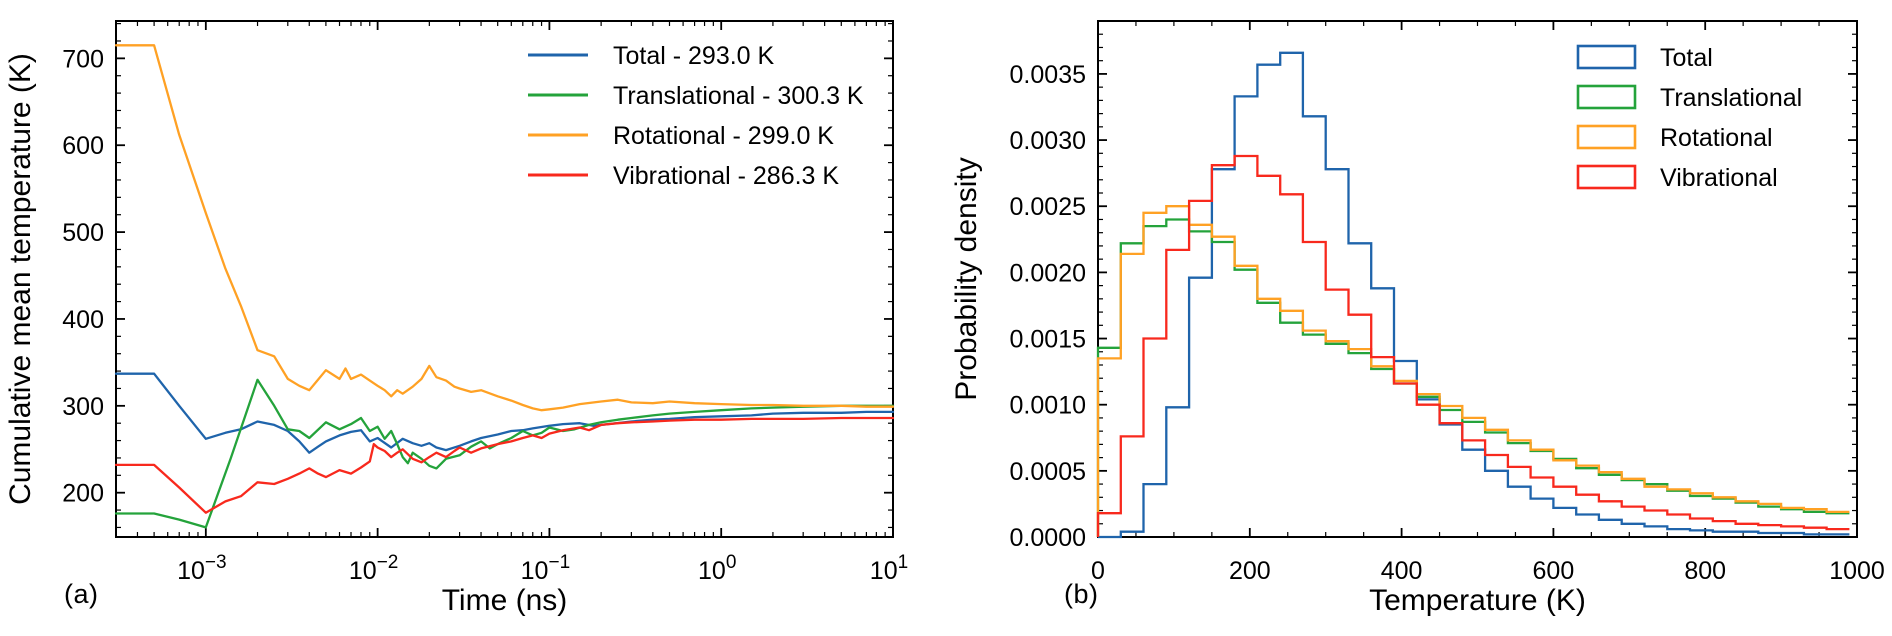 The width and height of the screenshot is (1892, 636). What do you see at coordinates (545, 568) in the screenshot?
I see `x-tick-label: 10⁻¹` at bounding box center [545, 568].